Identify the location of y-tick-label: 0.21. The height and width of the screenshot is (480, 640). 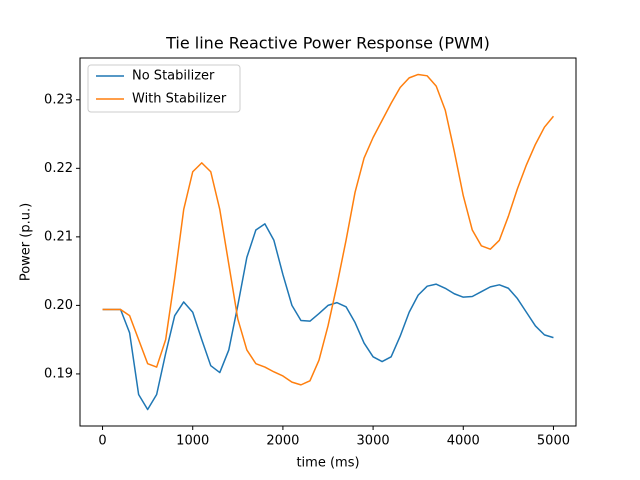
(58, 236).